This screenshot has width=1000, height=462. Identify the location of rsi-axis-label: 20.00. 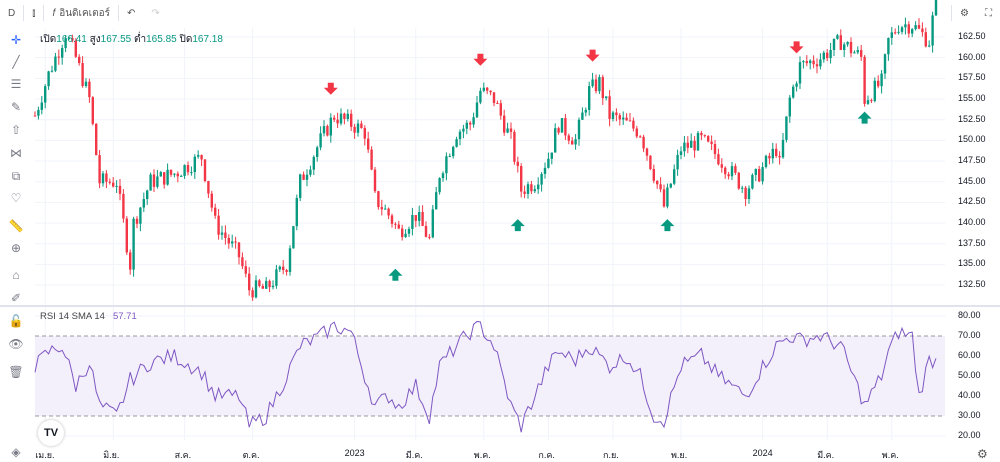
(969, 435).